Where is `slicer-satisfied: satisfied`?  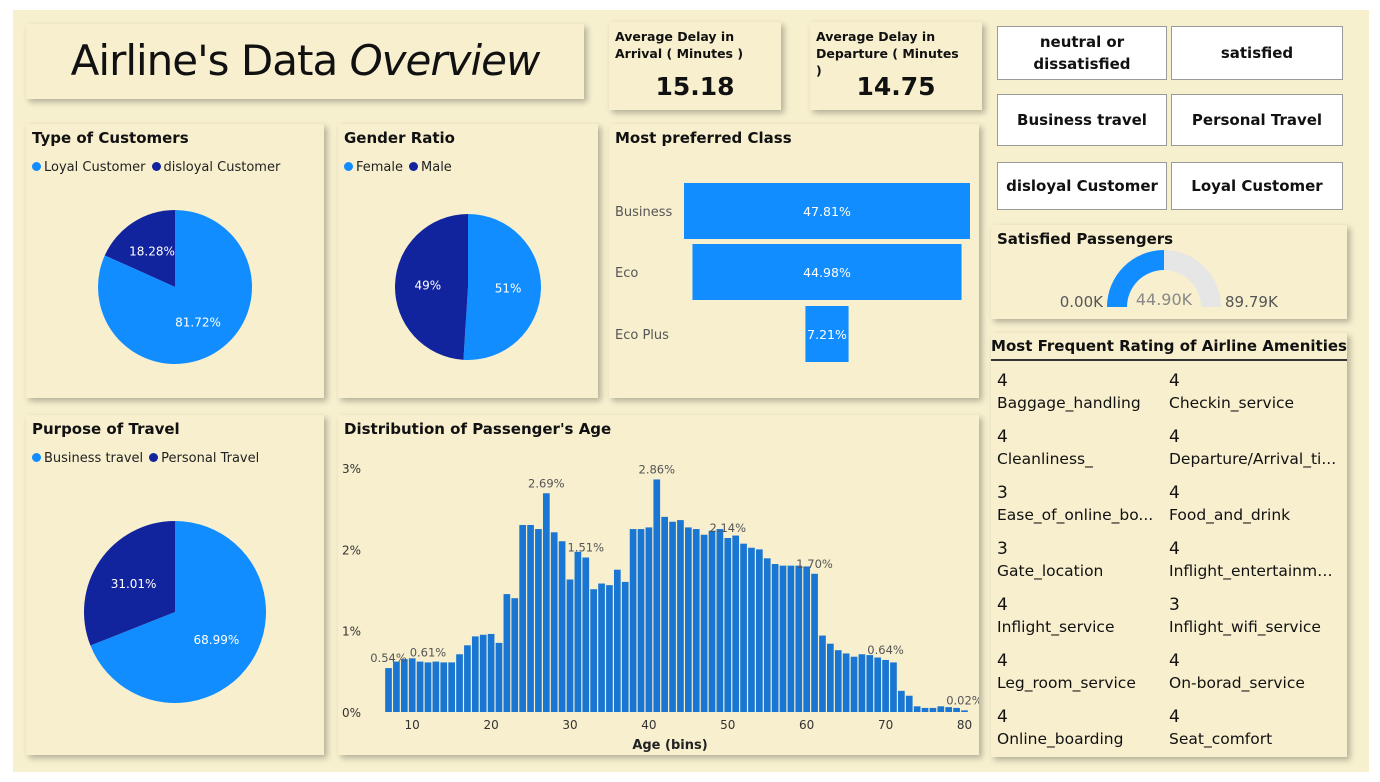 slicer-satisfied: satisfied is located at coordinates (1257, 53).